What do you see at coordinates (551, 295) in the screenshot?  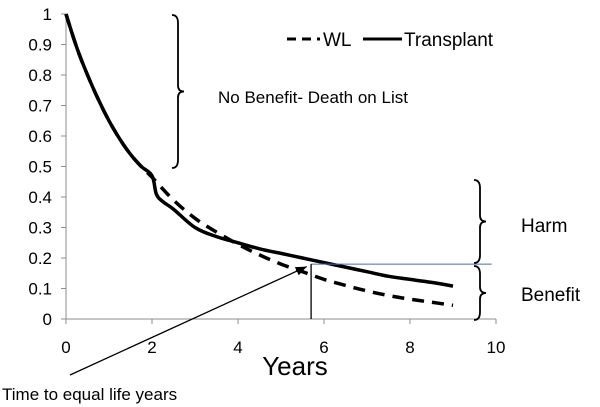 I see `benefit-label: Benefit` at bounding box center [551, 295].